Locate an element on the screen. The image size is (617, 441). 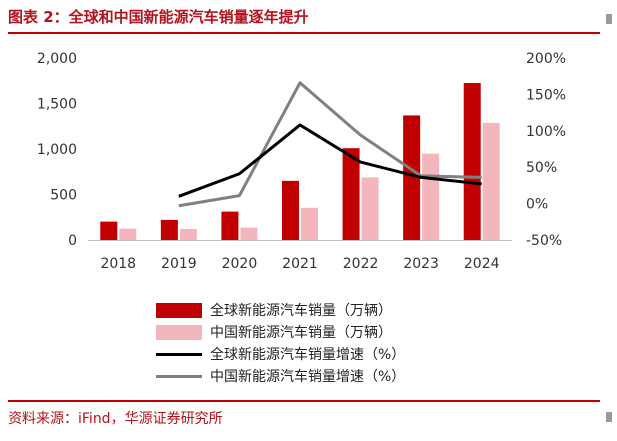
x-axis-tick-label: 2021 is located at coordinates (300, 264).